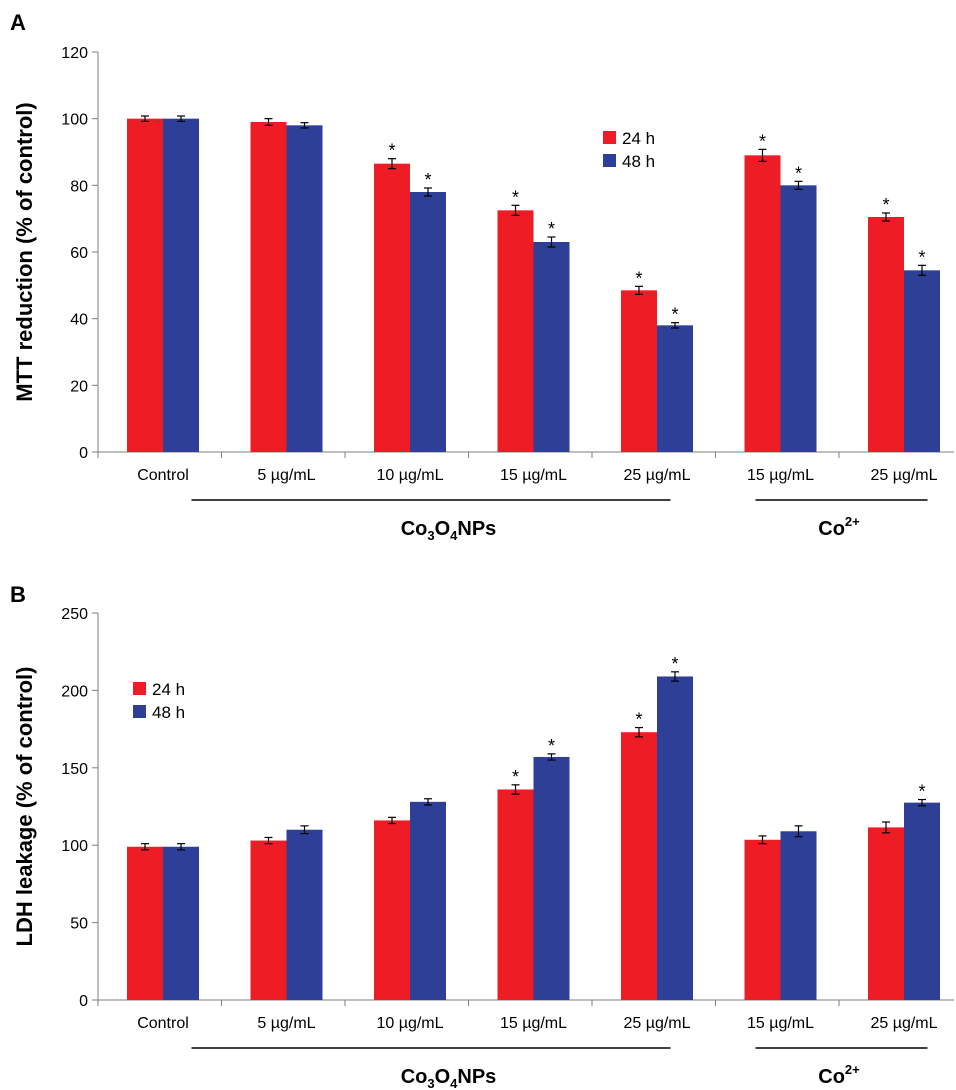  I want to click on y-tick-label: 120, so click(74, 53).